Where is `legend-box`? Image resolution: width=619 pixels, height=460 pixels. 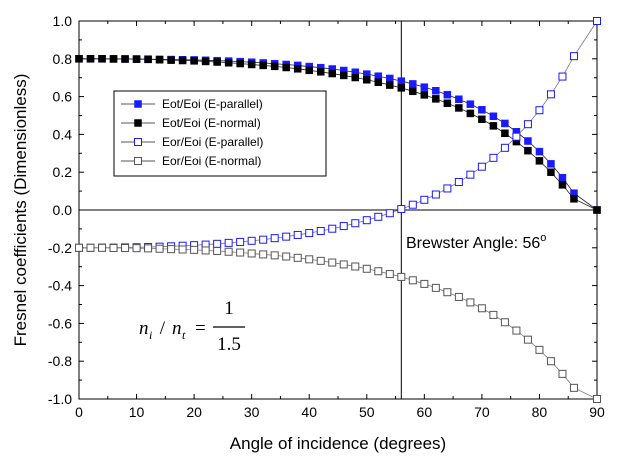
legend-box is located at coordinates (220, 133).